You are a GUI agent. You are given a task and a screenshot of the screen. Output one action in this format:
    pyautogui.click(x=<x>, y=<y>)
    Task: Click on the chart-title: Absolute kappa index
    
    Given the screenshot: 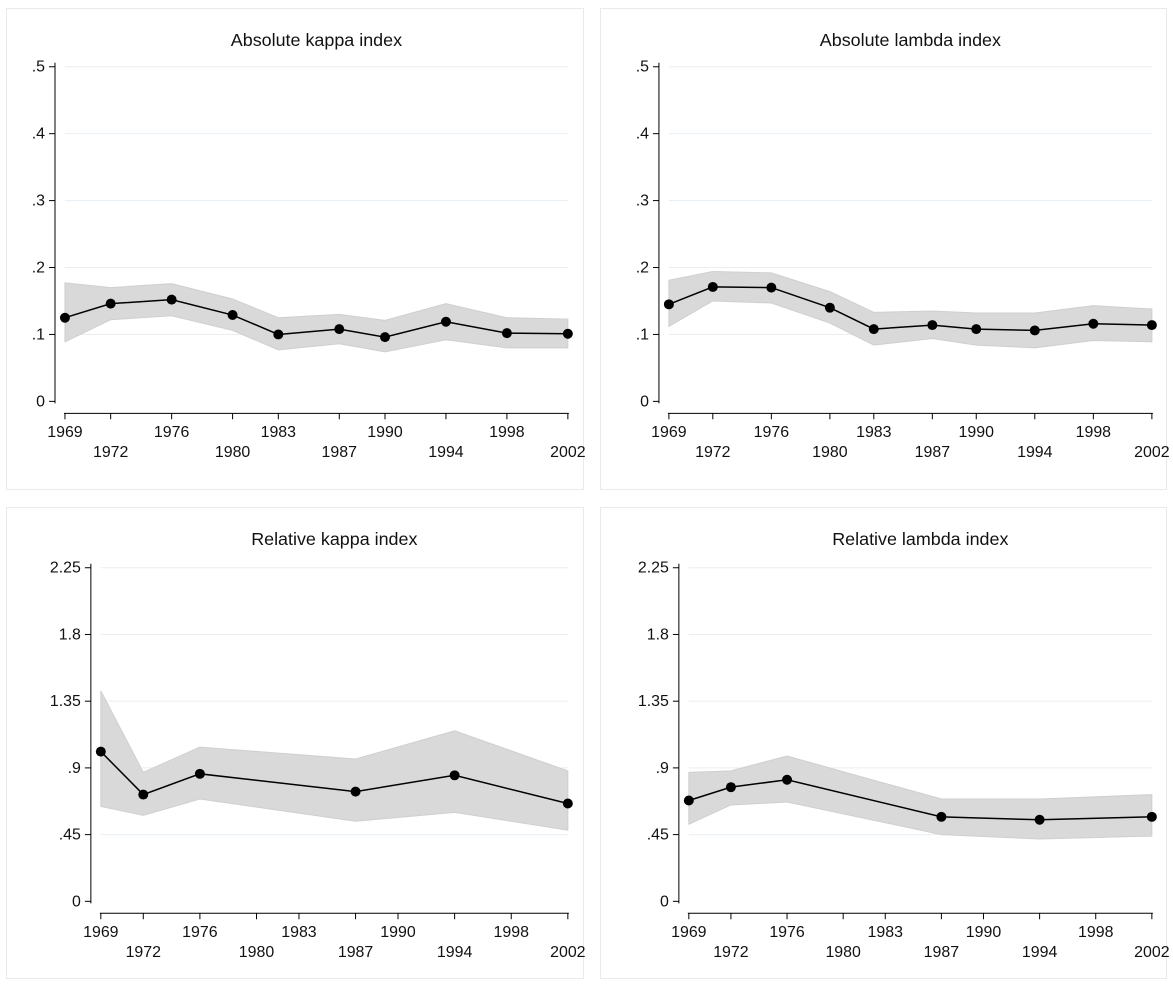 What is the action you would take?
    pyautogui.click(x=316, y=40)
    